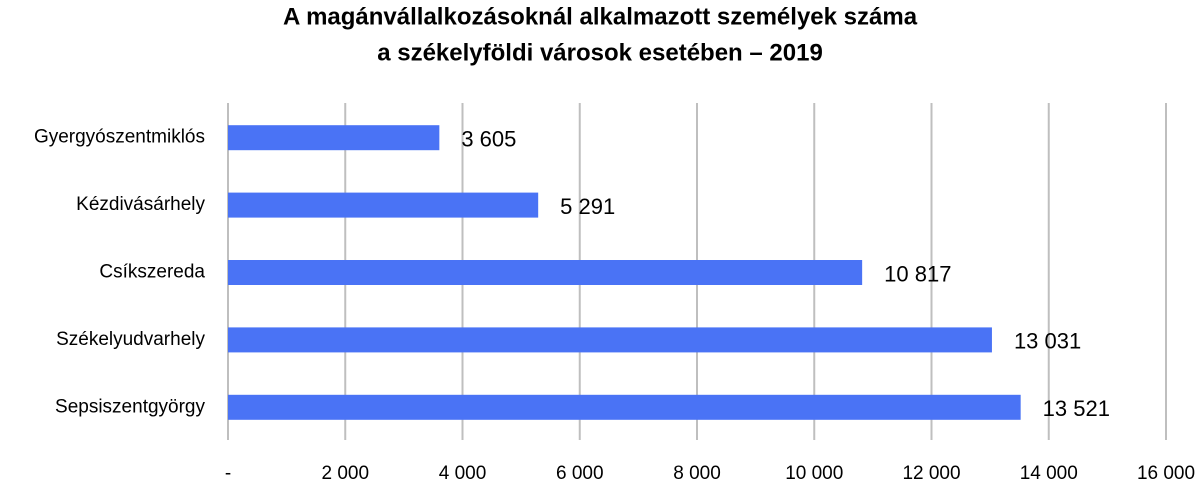  I want to click on value-label: 10 817, so click(917, 273).